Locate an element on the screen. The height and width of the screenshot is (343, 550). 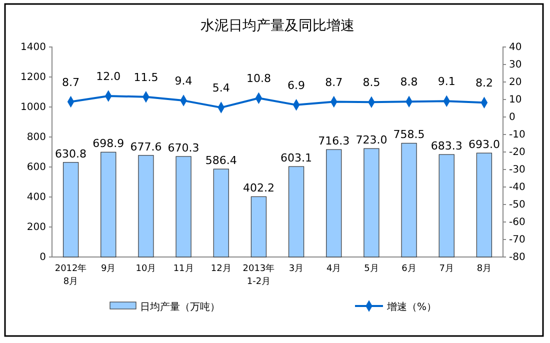
data-label: 5.4 is located at coordinates (221, 88).